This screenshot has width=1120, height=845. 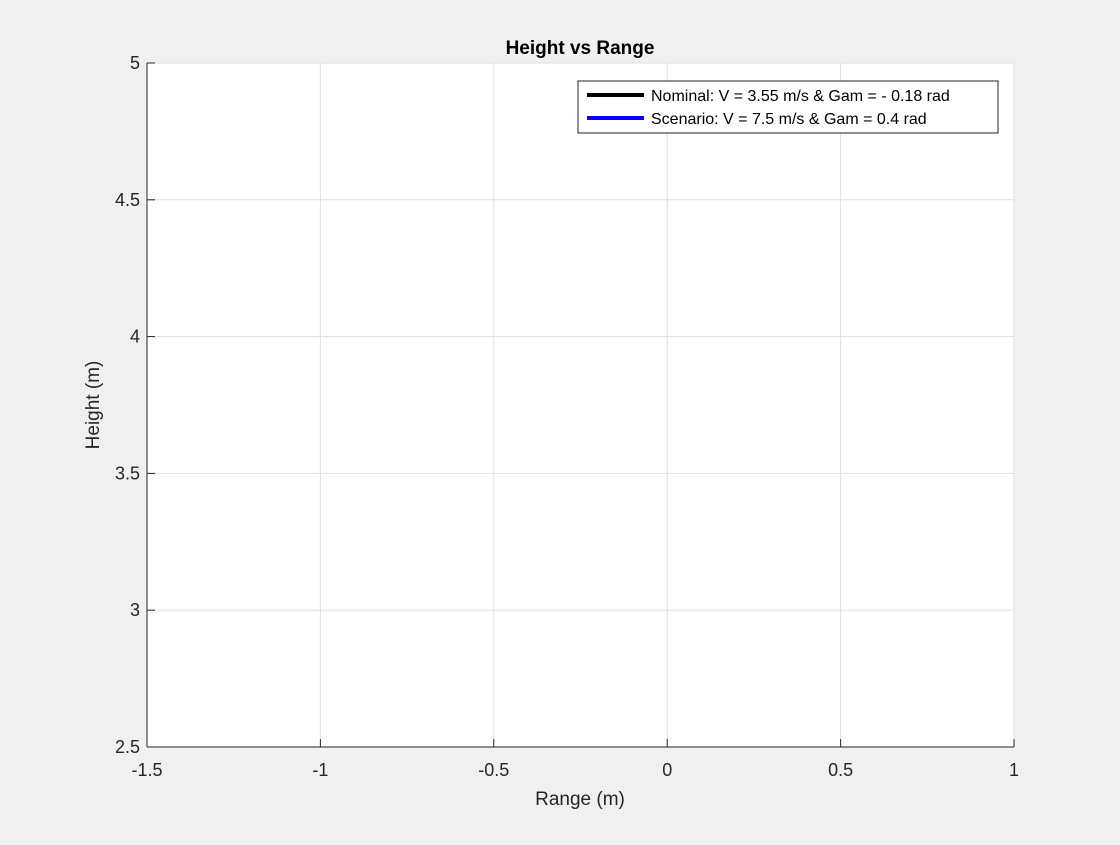 I want to click on x-tick-label: -1.5, so click(x=146, y=770).